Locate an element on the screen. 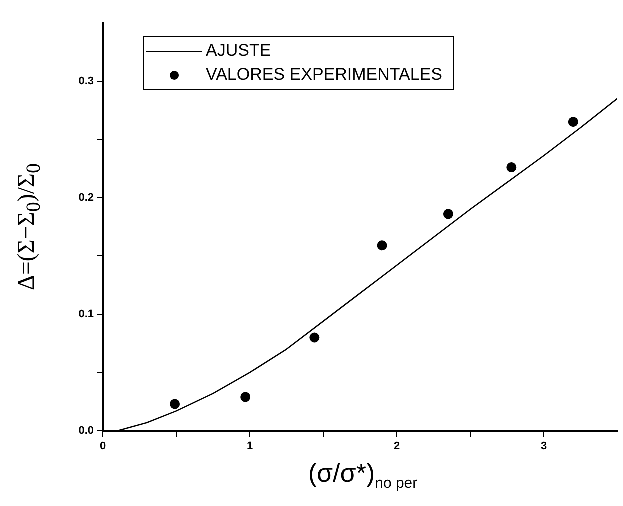  x-tick-label: 3 is located at coordinates (544, 446).